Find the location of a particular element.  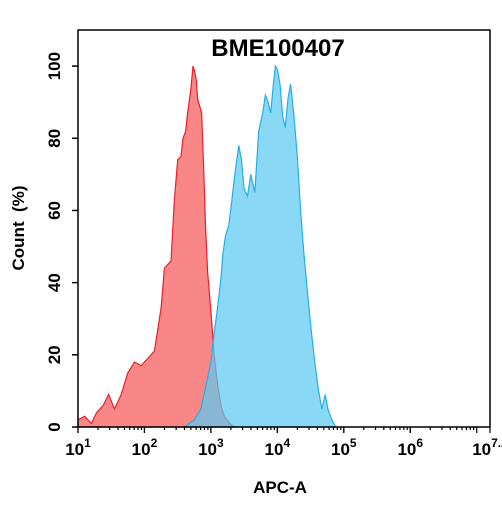

x-tick-label: 10⁶ is located at coordinates (410, 447).